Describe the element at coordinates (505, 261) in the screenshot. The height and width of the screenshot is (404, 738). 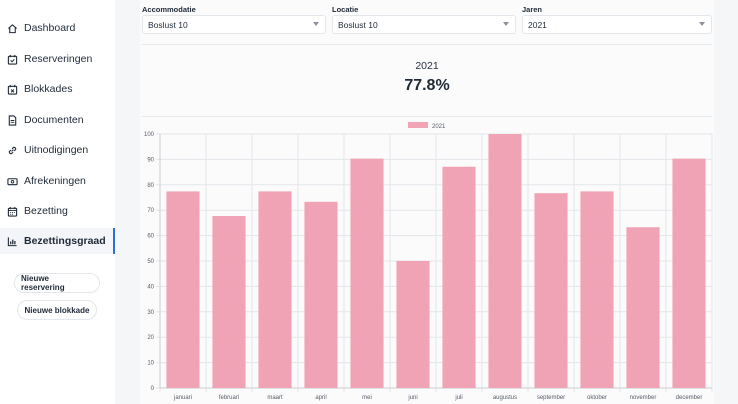
I see `bar-augustus` at that location.